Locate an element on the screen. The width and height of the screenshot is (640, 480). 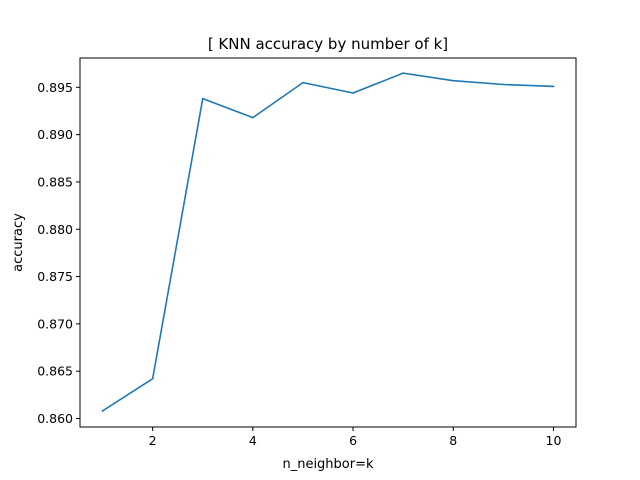
y-tick-label: 0.870 is located at coordinates (55, 323).